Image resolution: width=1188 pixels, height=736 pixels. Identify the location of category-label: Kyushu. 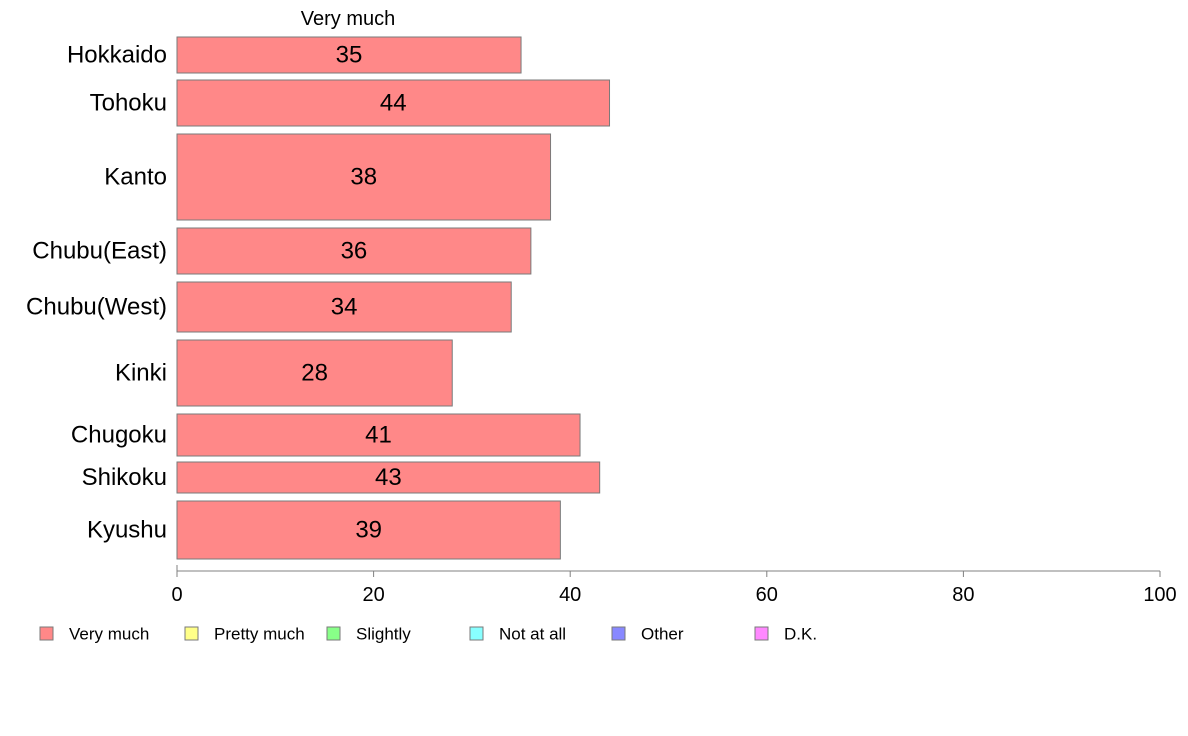
(127, 530).